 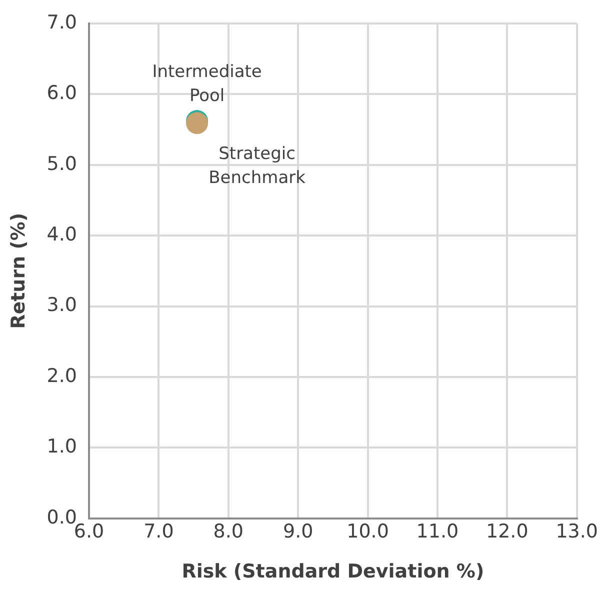 I want to click on x-tick-label: 7.0, so click(x=159, y=531).